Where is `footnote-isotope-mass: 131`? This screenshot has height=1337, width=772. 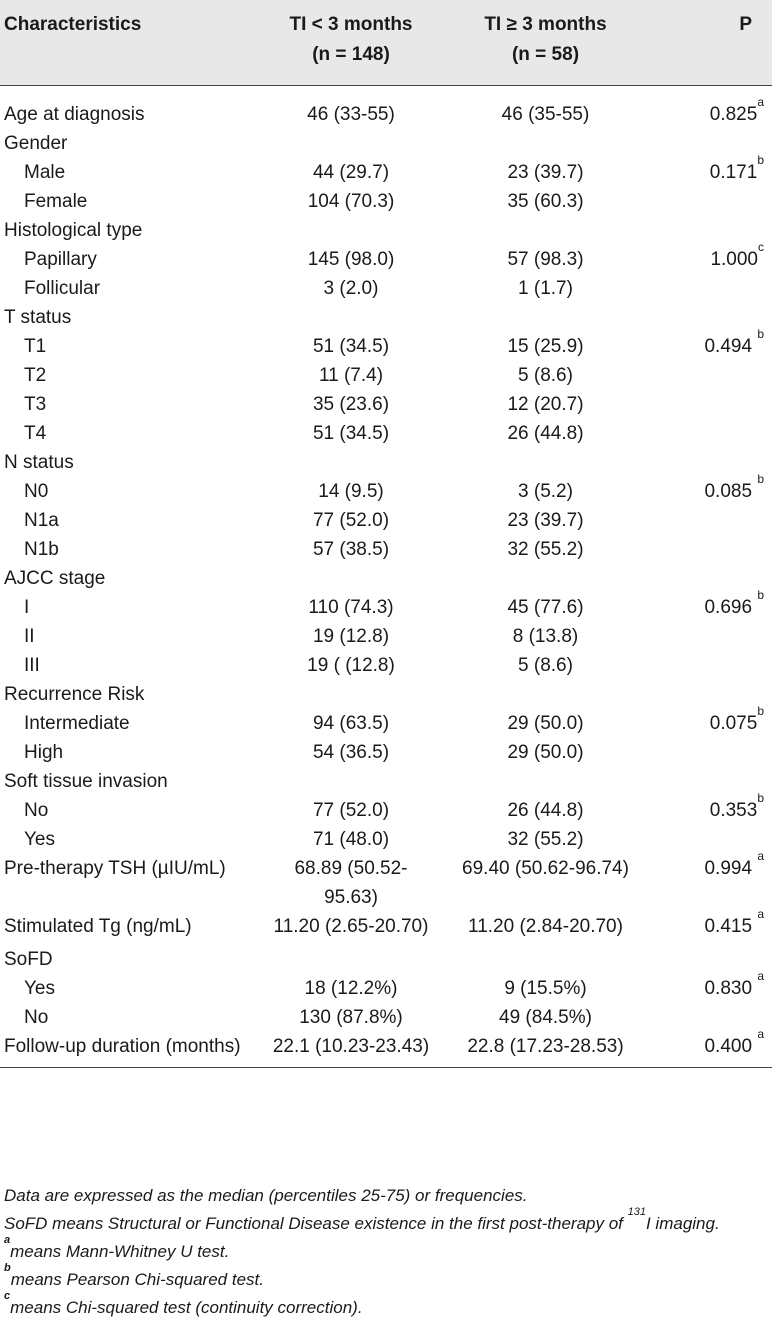 footnote-isotope-mass: 131 is located at coordinates (636, 1212).